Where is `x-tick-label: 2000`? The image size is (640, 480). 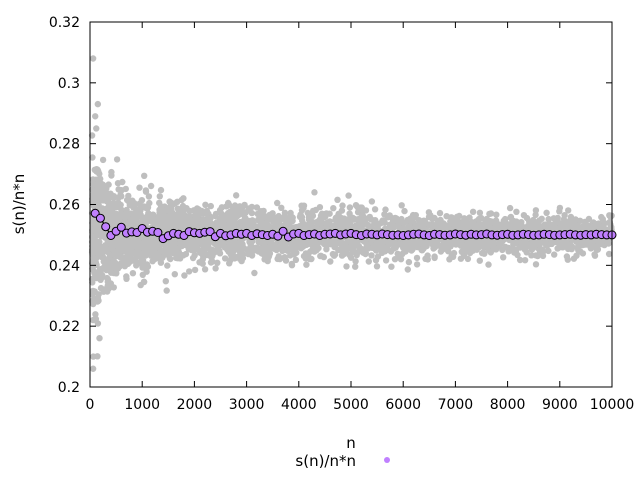
x-tick-label: 2000 is located at coordinates (195, 405).